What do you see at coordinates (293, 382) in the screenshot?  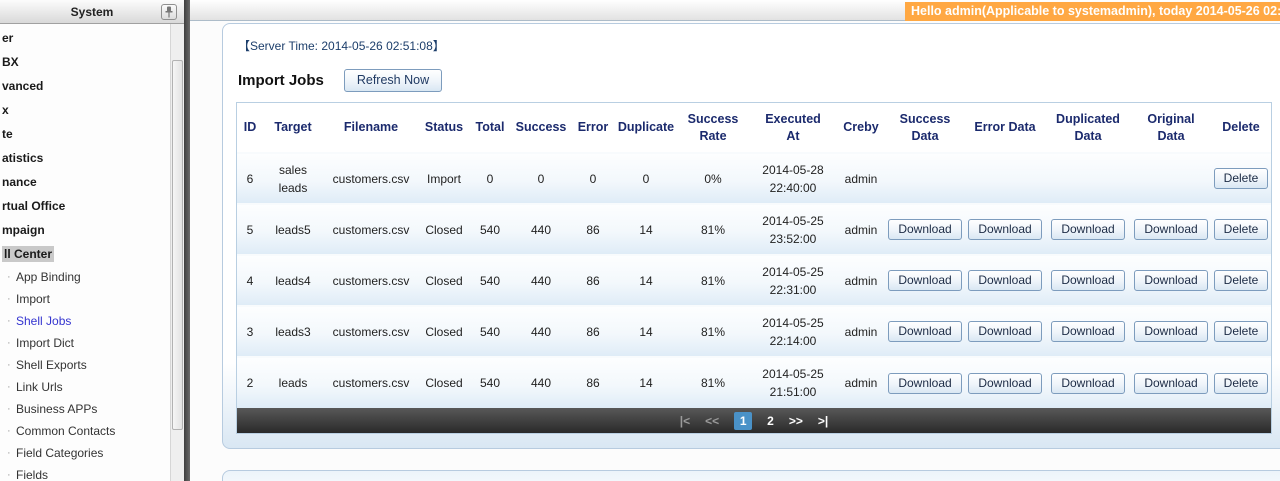 I see `cell-target: leads` at bounding box center [293, 382].